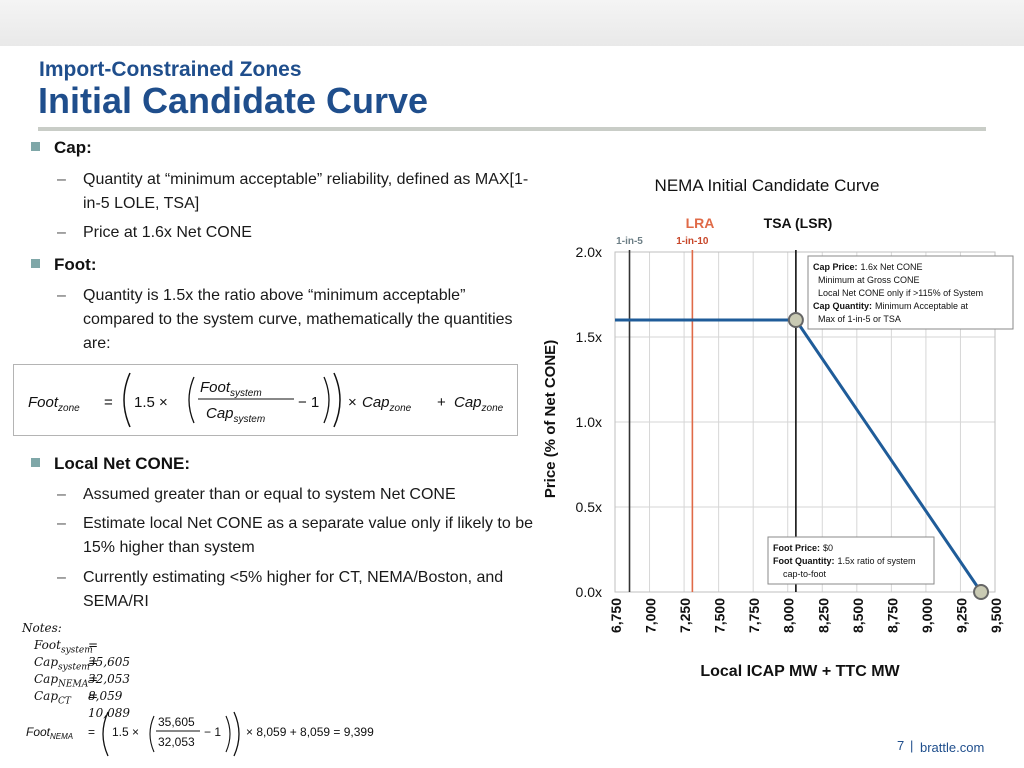 This screenshot has width=1024, height=768. Describe the element at coordinates (651, 615) in the screenshot. I see `x-tick-label: 7,000` at that location.